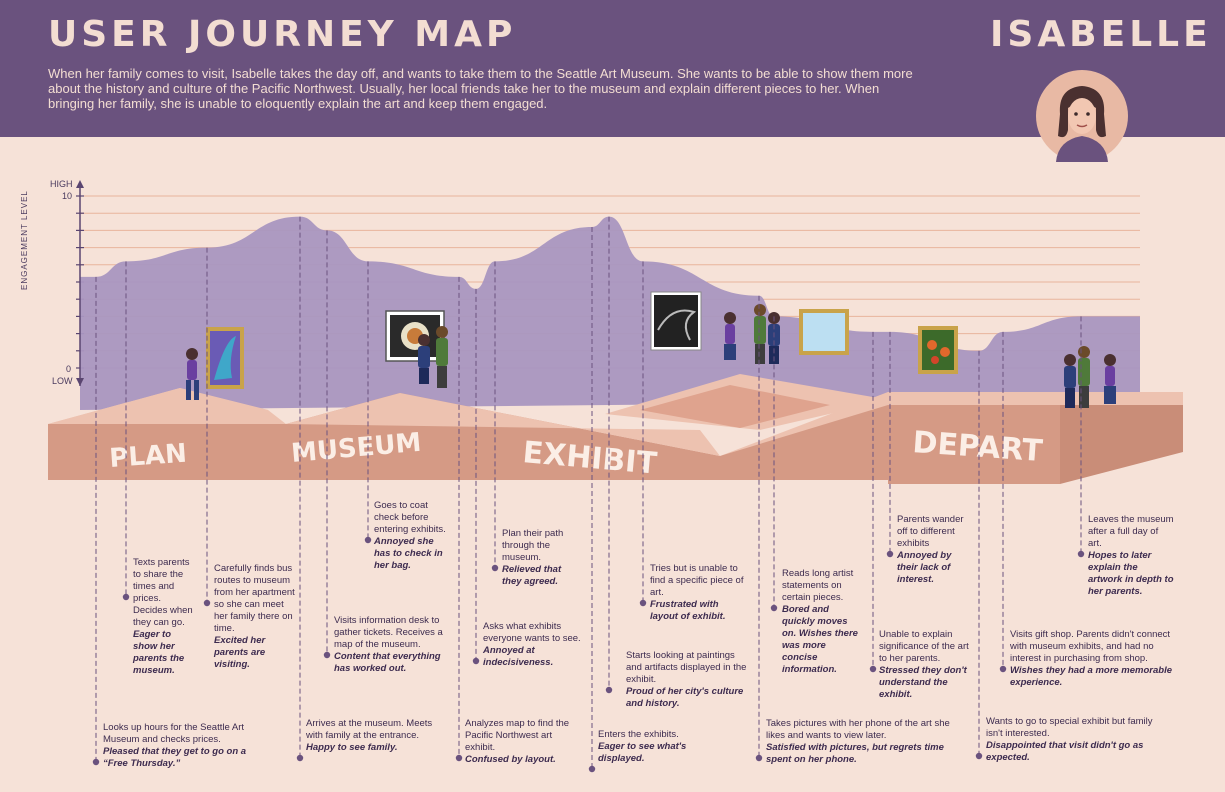  Describe the element at coordinates (225, 358) in the screenshot. I see `painting-blue-bird` at that location.